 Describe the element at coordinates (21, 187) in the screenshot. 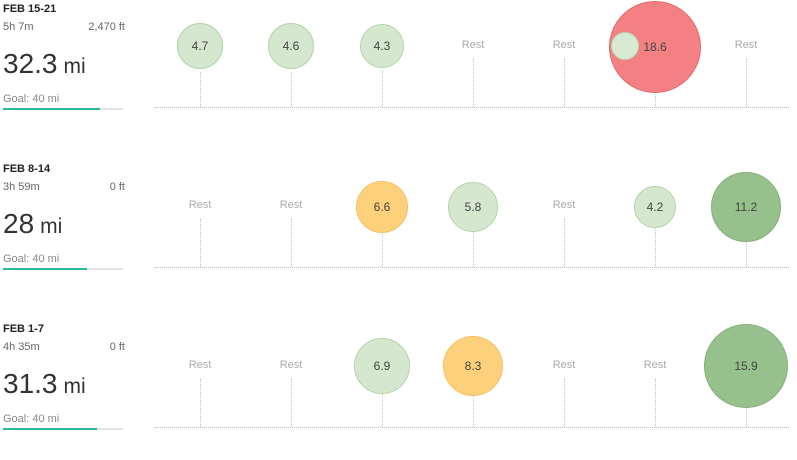

I see `moving-time: 3h 59m` at that location.